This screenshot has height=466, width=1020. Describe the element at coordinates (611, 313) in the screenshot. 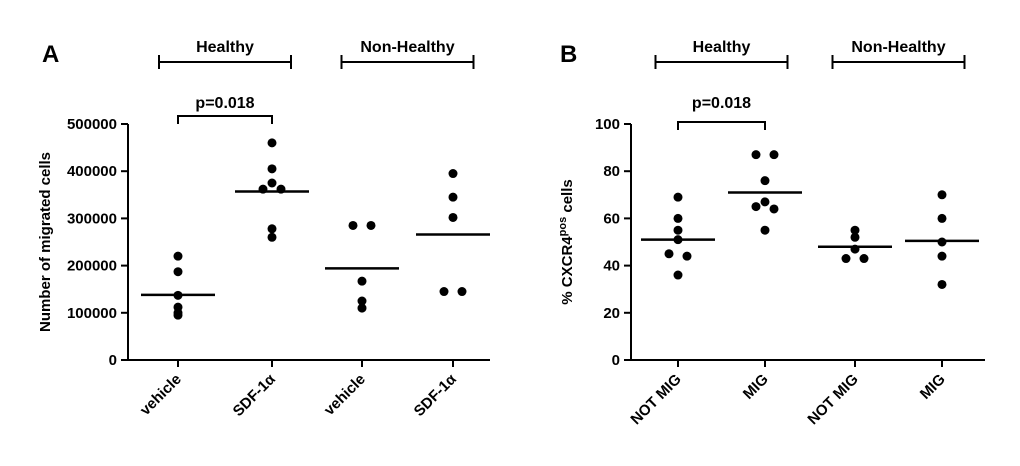

I see `y-tick-label: 20` at that location.